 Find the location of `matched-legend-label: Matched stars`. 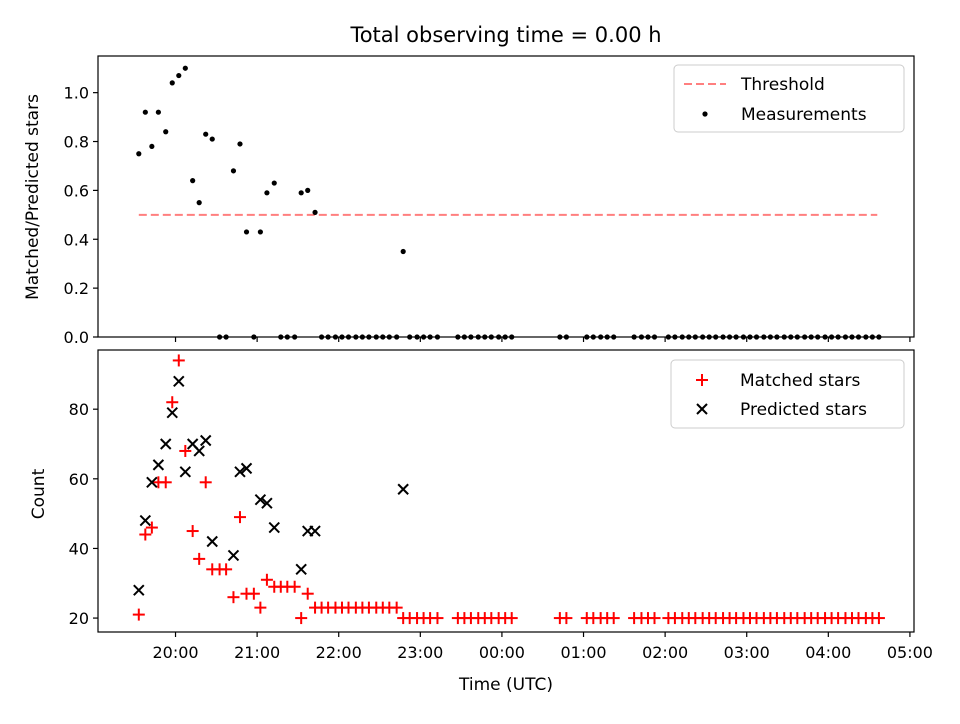

matched-legend-label: Matched stars is located at coordinates (800, 381).